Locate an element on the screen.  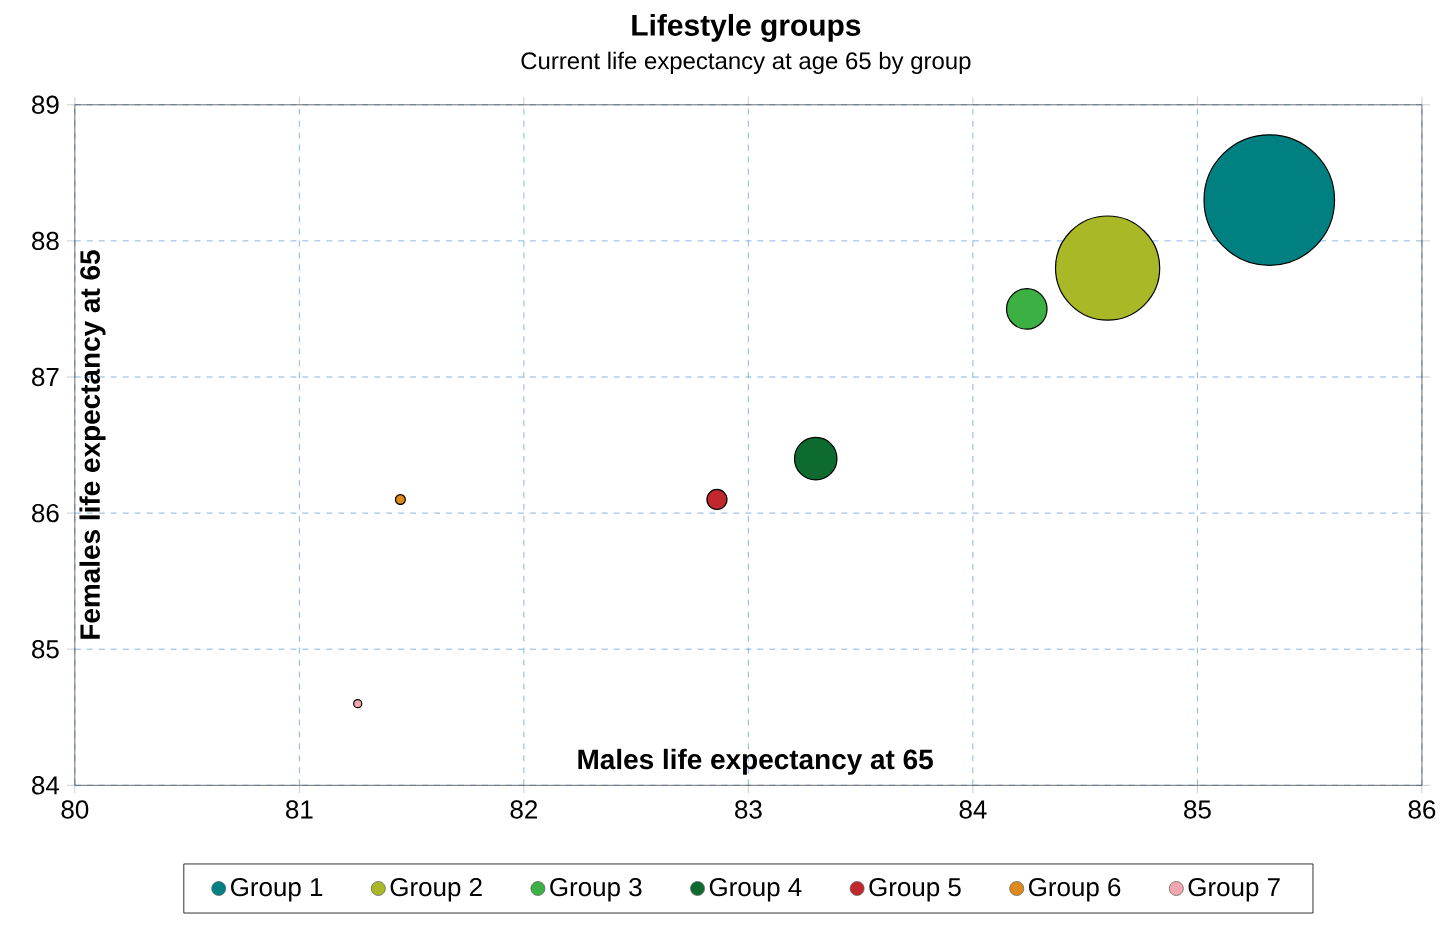
x-tick-label: 85 is located at coordinates (1197, 809).